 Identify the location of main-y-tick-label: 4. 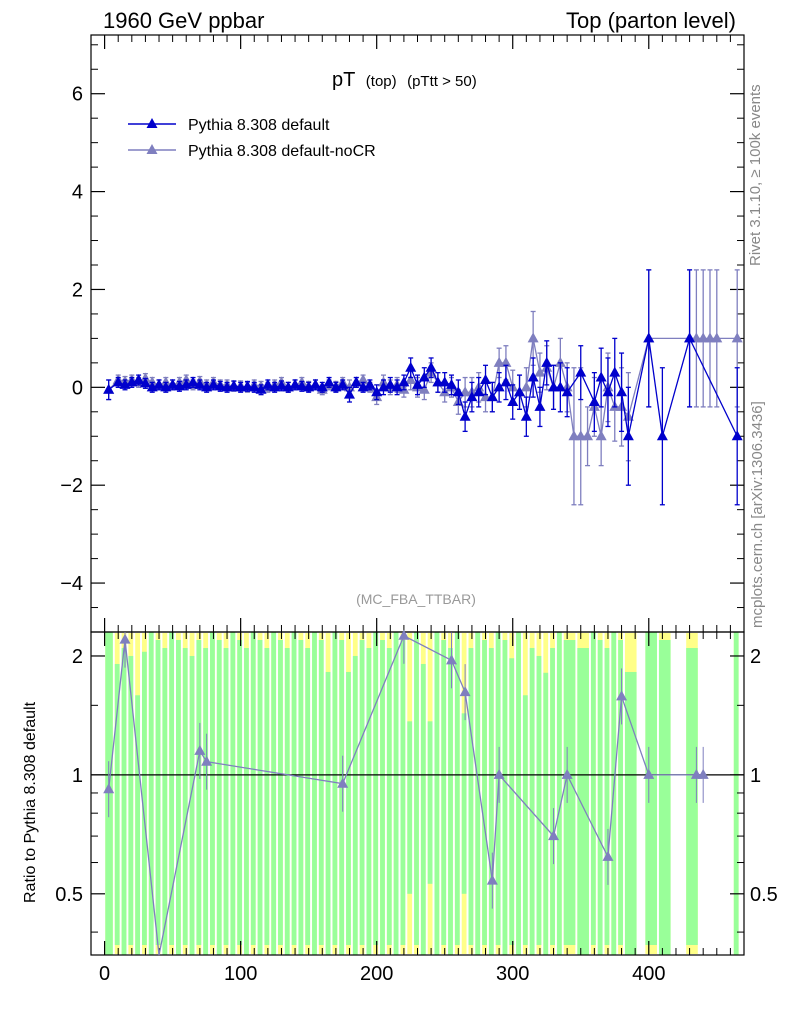
(77, 193).